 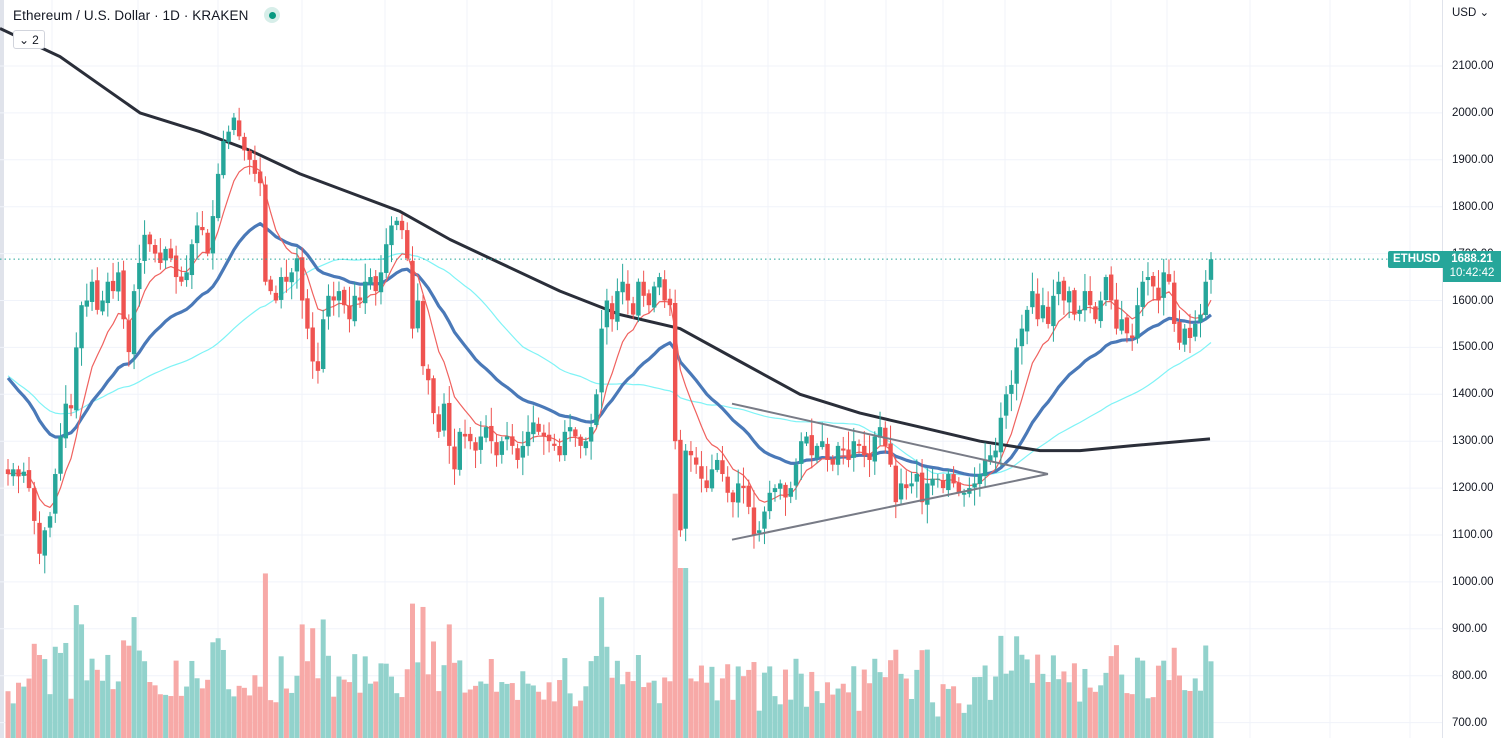 I want to click on price-tick: 900.00, so click(x=1470, y=628).